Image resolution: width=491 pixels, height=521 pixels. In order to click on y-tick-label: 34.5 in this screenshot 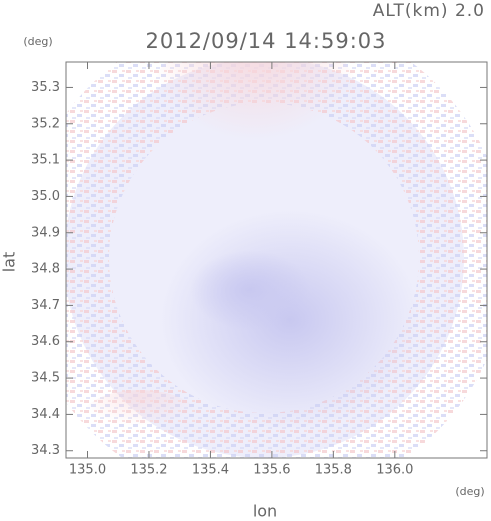, I will do `click(45, 378)`.